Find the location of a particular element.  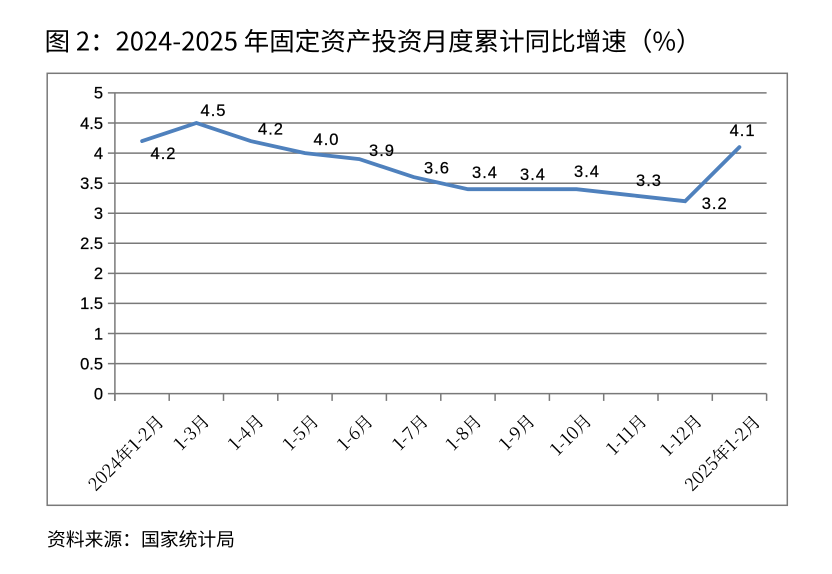

svg-text: 0.5 is located at coordinates (91, 364).